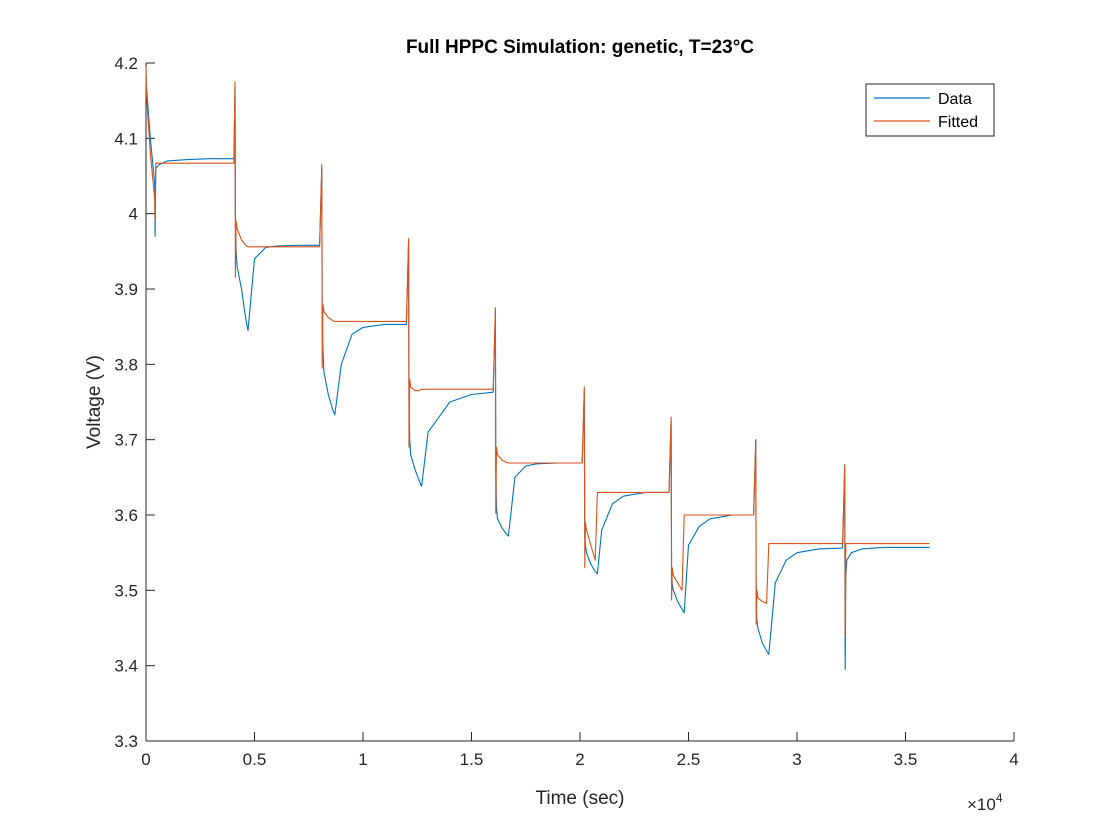  What do you see at coordinates (126, 289) in the screenshot?
I see `y-tick-label: 3.9` at bounding box center [126, 289].